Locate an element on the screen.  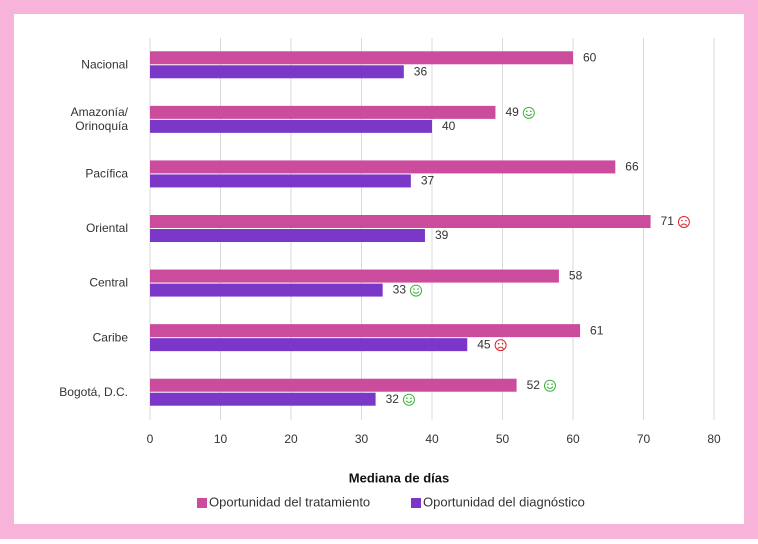
x-axis-title: Mediana de días is located at coordinates (399, 477).